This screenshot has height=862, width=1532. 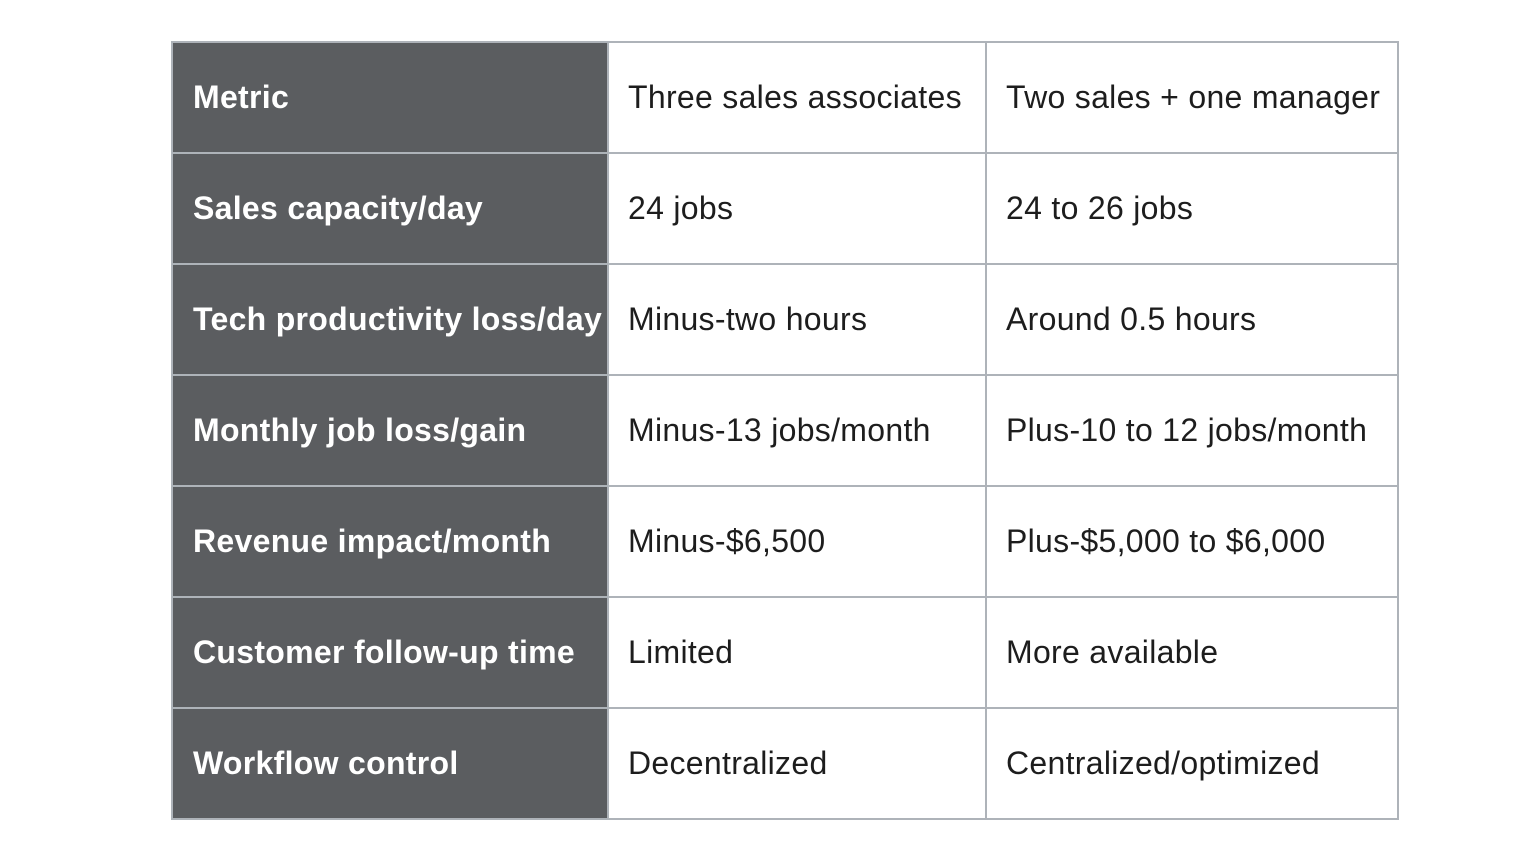 I want to click on row-value-two-sales-manager: 24 to 26 jobs, so click(x=1192, y=208).